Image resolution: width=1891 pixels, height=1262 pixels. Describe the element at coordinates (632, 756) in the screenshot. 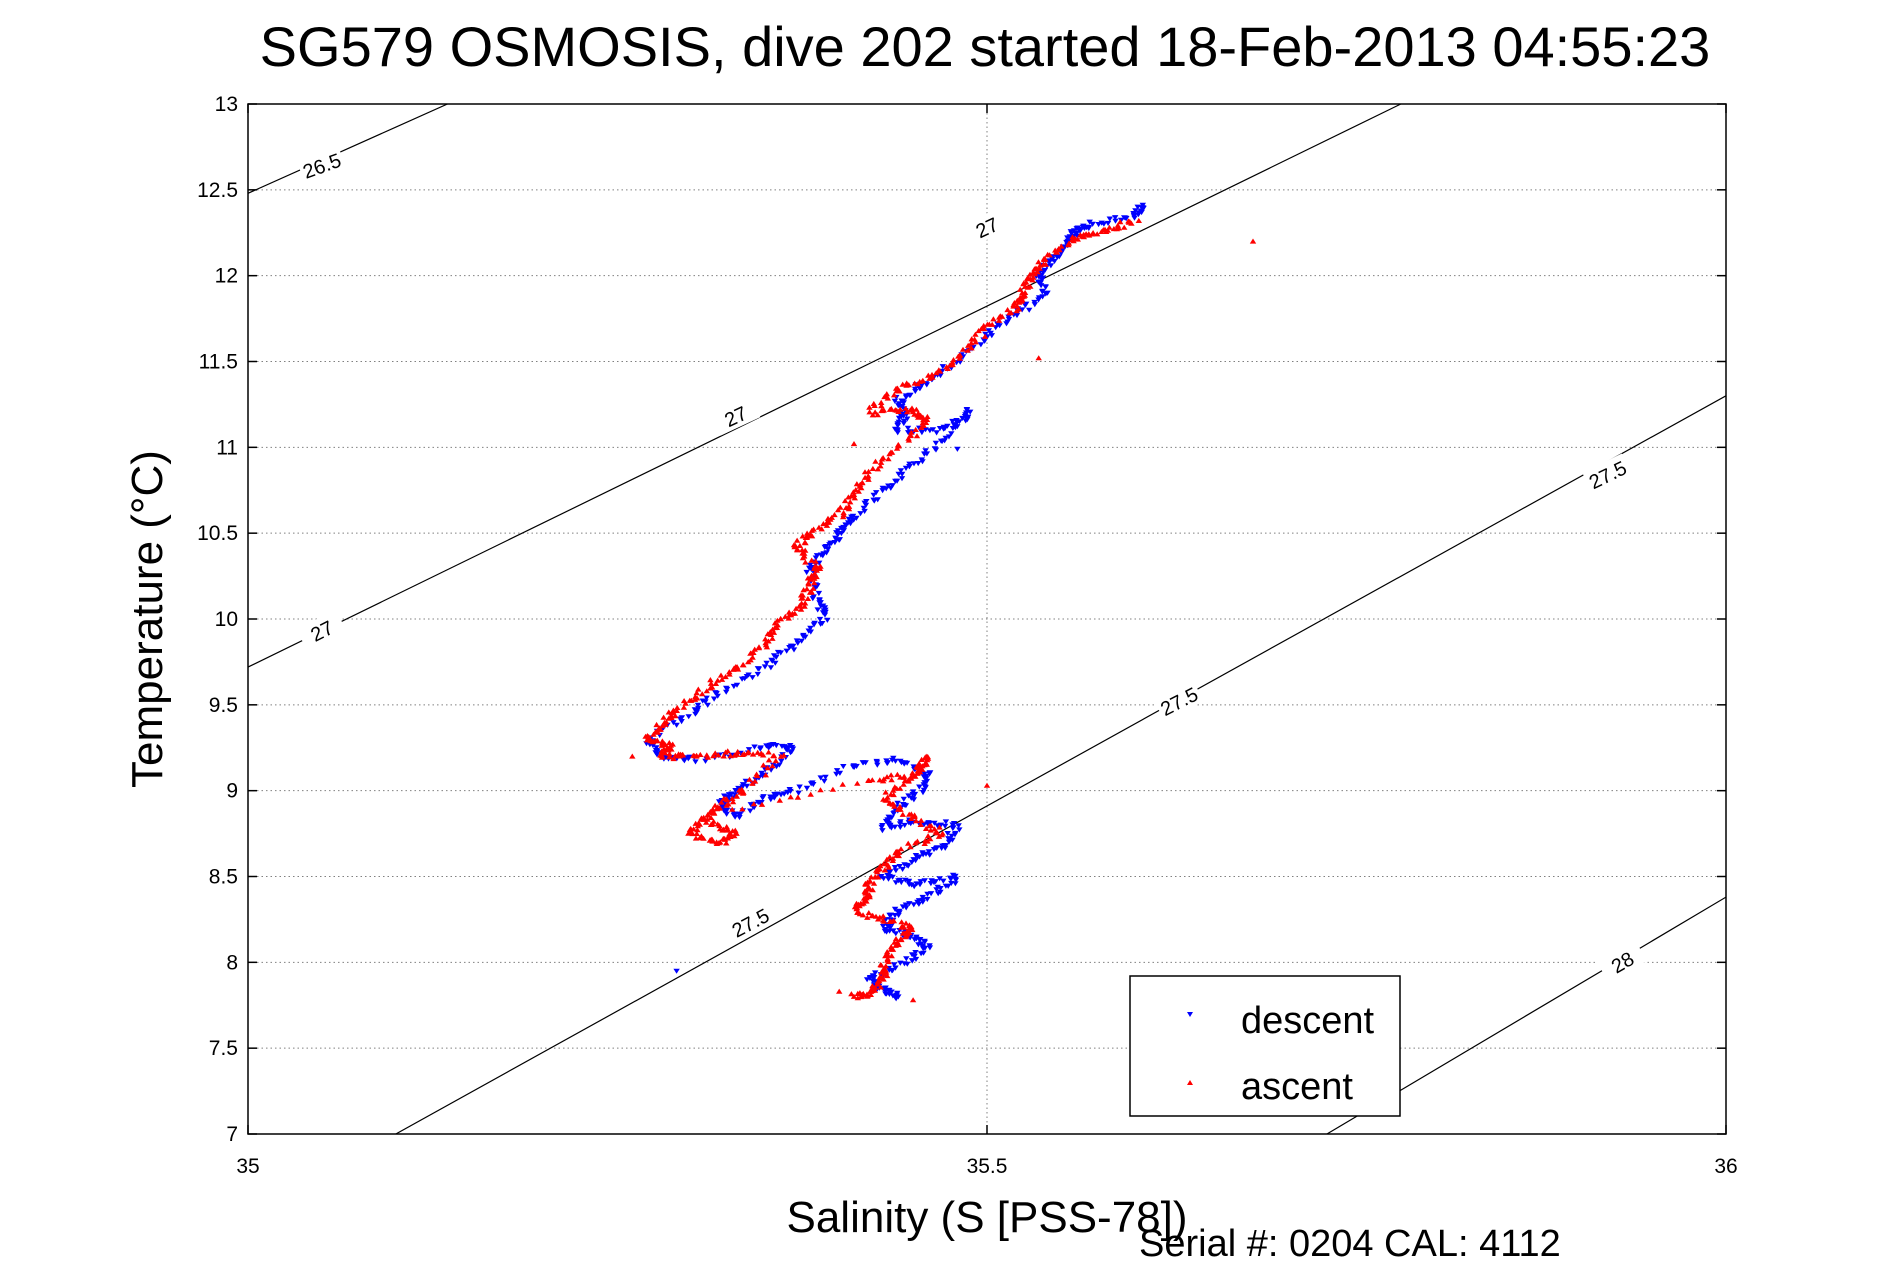

I see `ascent-outlier` at that location.